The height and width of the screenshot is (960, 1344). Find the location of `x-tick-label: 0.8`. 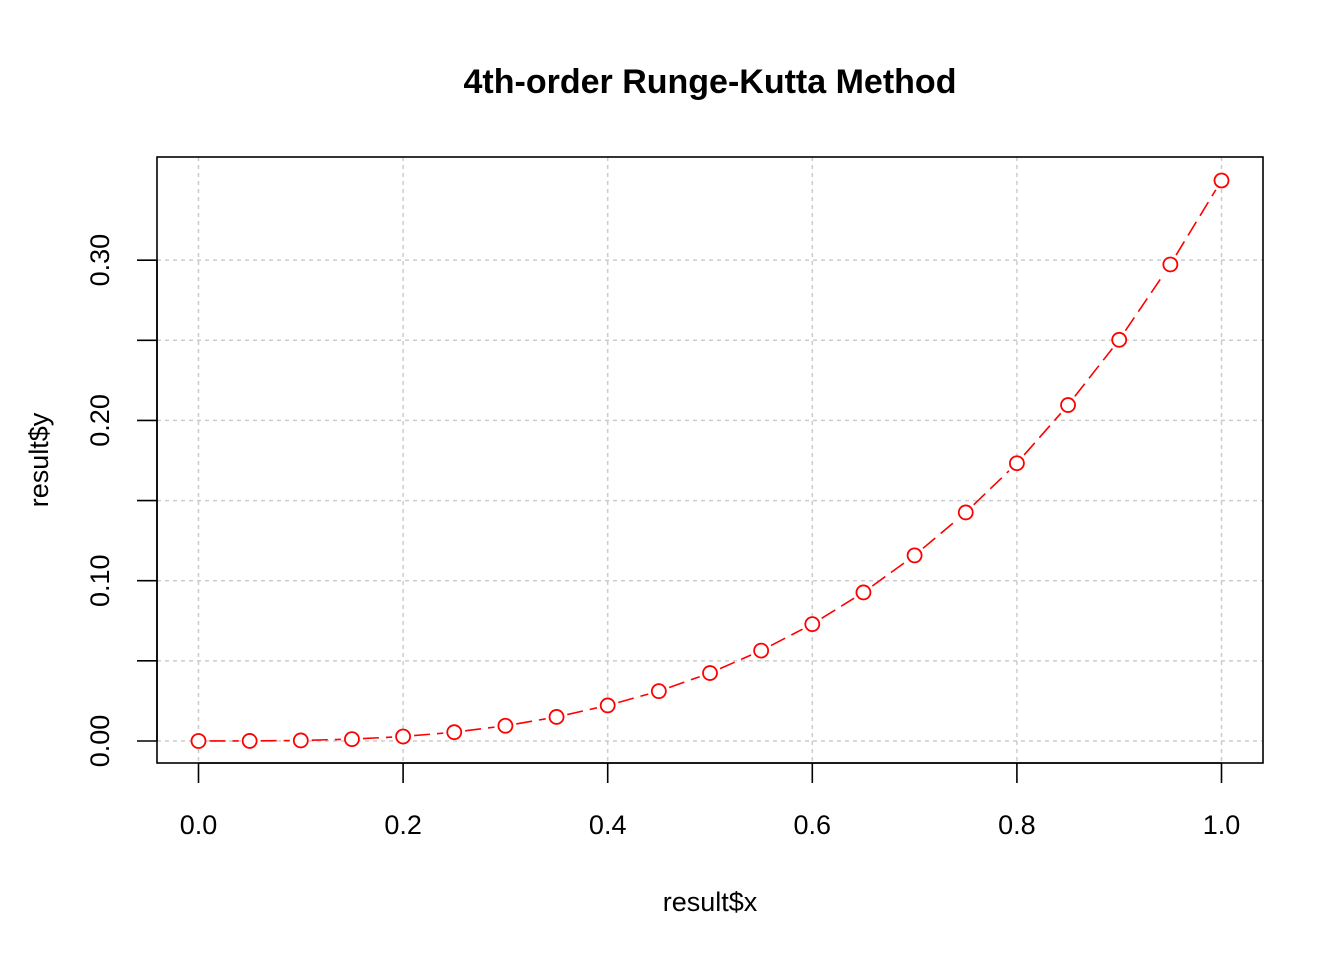

x-tick-label: 0.8 is located at coordinates (1017, 825).